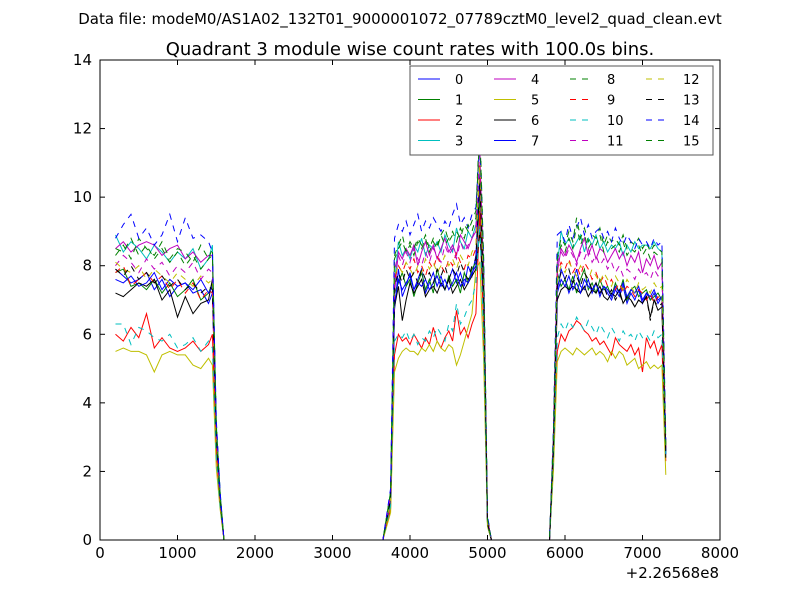 This screenshot has width=800, height=600. What do you see at coordinates (565, 553) in the screenshot?
I see `x-tick-label: 6000` at bounding box center [565, 553].